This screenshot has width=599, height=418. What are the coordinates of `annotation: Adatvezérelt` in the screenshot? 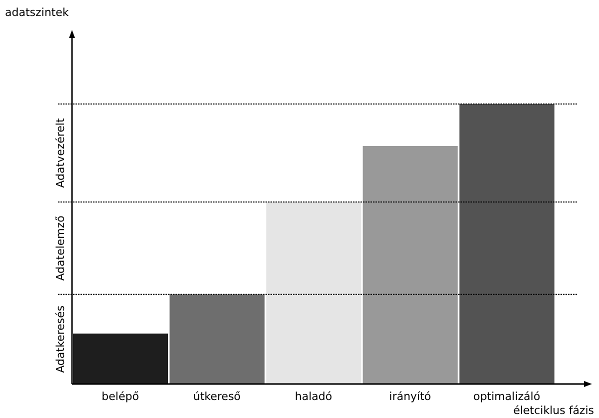 It's located at (60, 153).